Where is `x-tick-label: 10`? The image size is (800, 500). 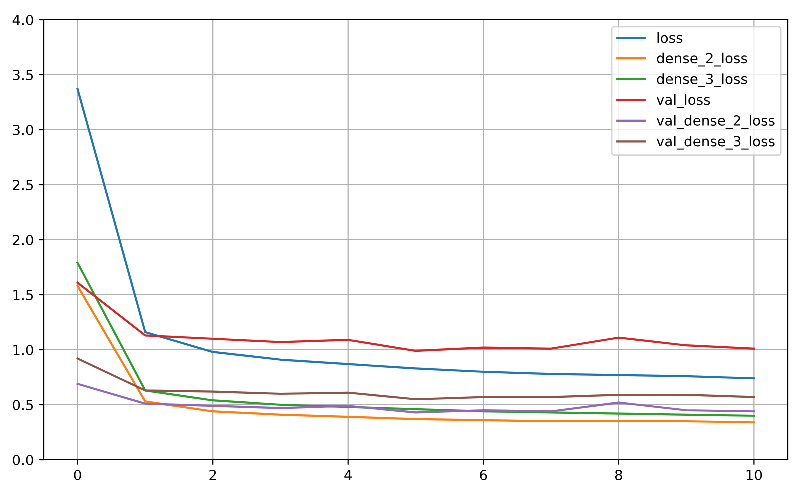 x-tick-label: 10 is located at coordinates (754, 475).